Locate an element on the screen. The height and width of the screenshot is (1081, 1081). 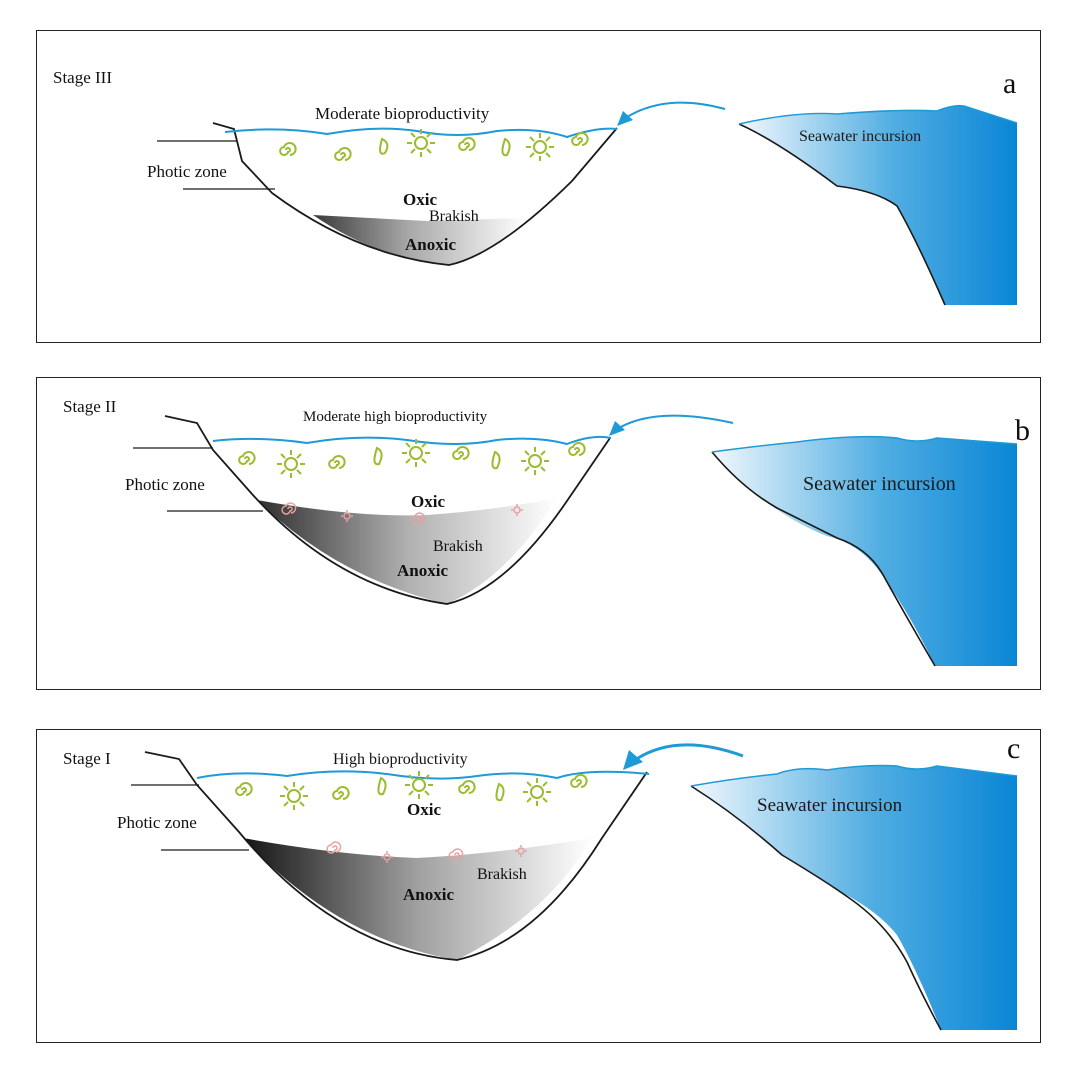
bioproductivity-label: Moderate bioproductivity is located at coordinates (402, 113).